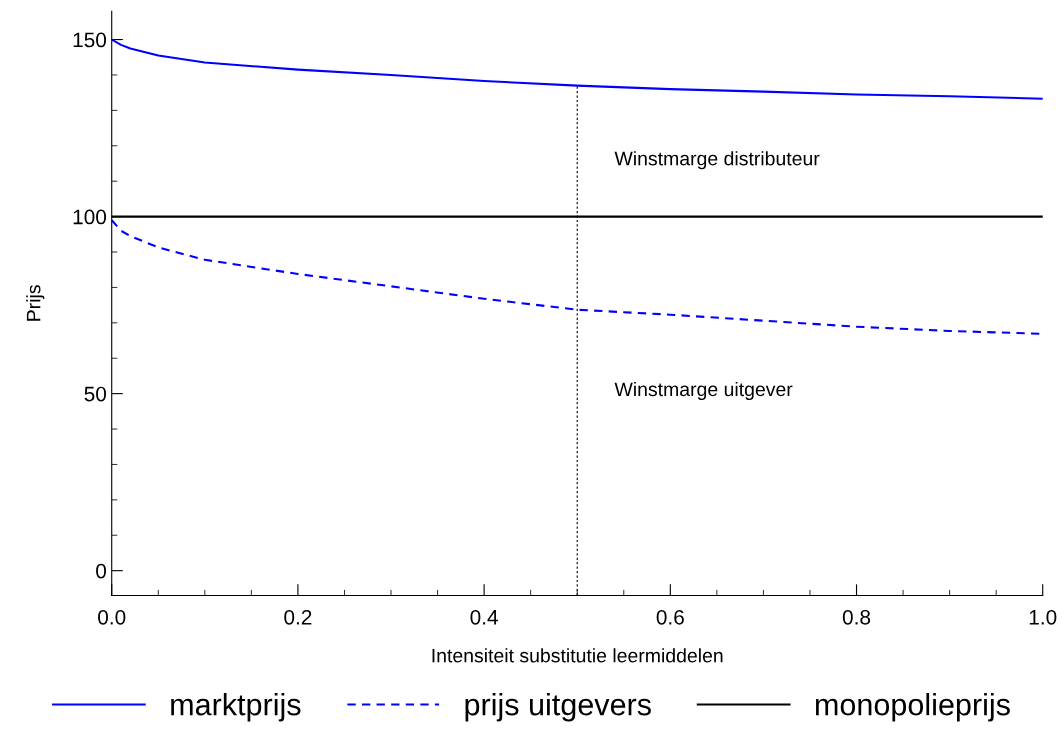  I want to click on line-series, so click(577, 69).